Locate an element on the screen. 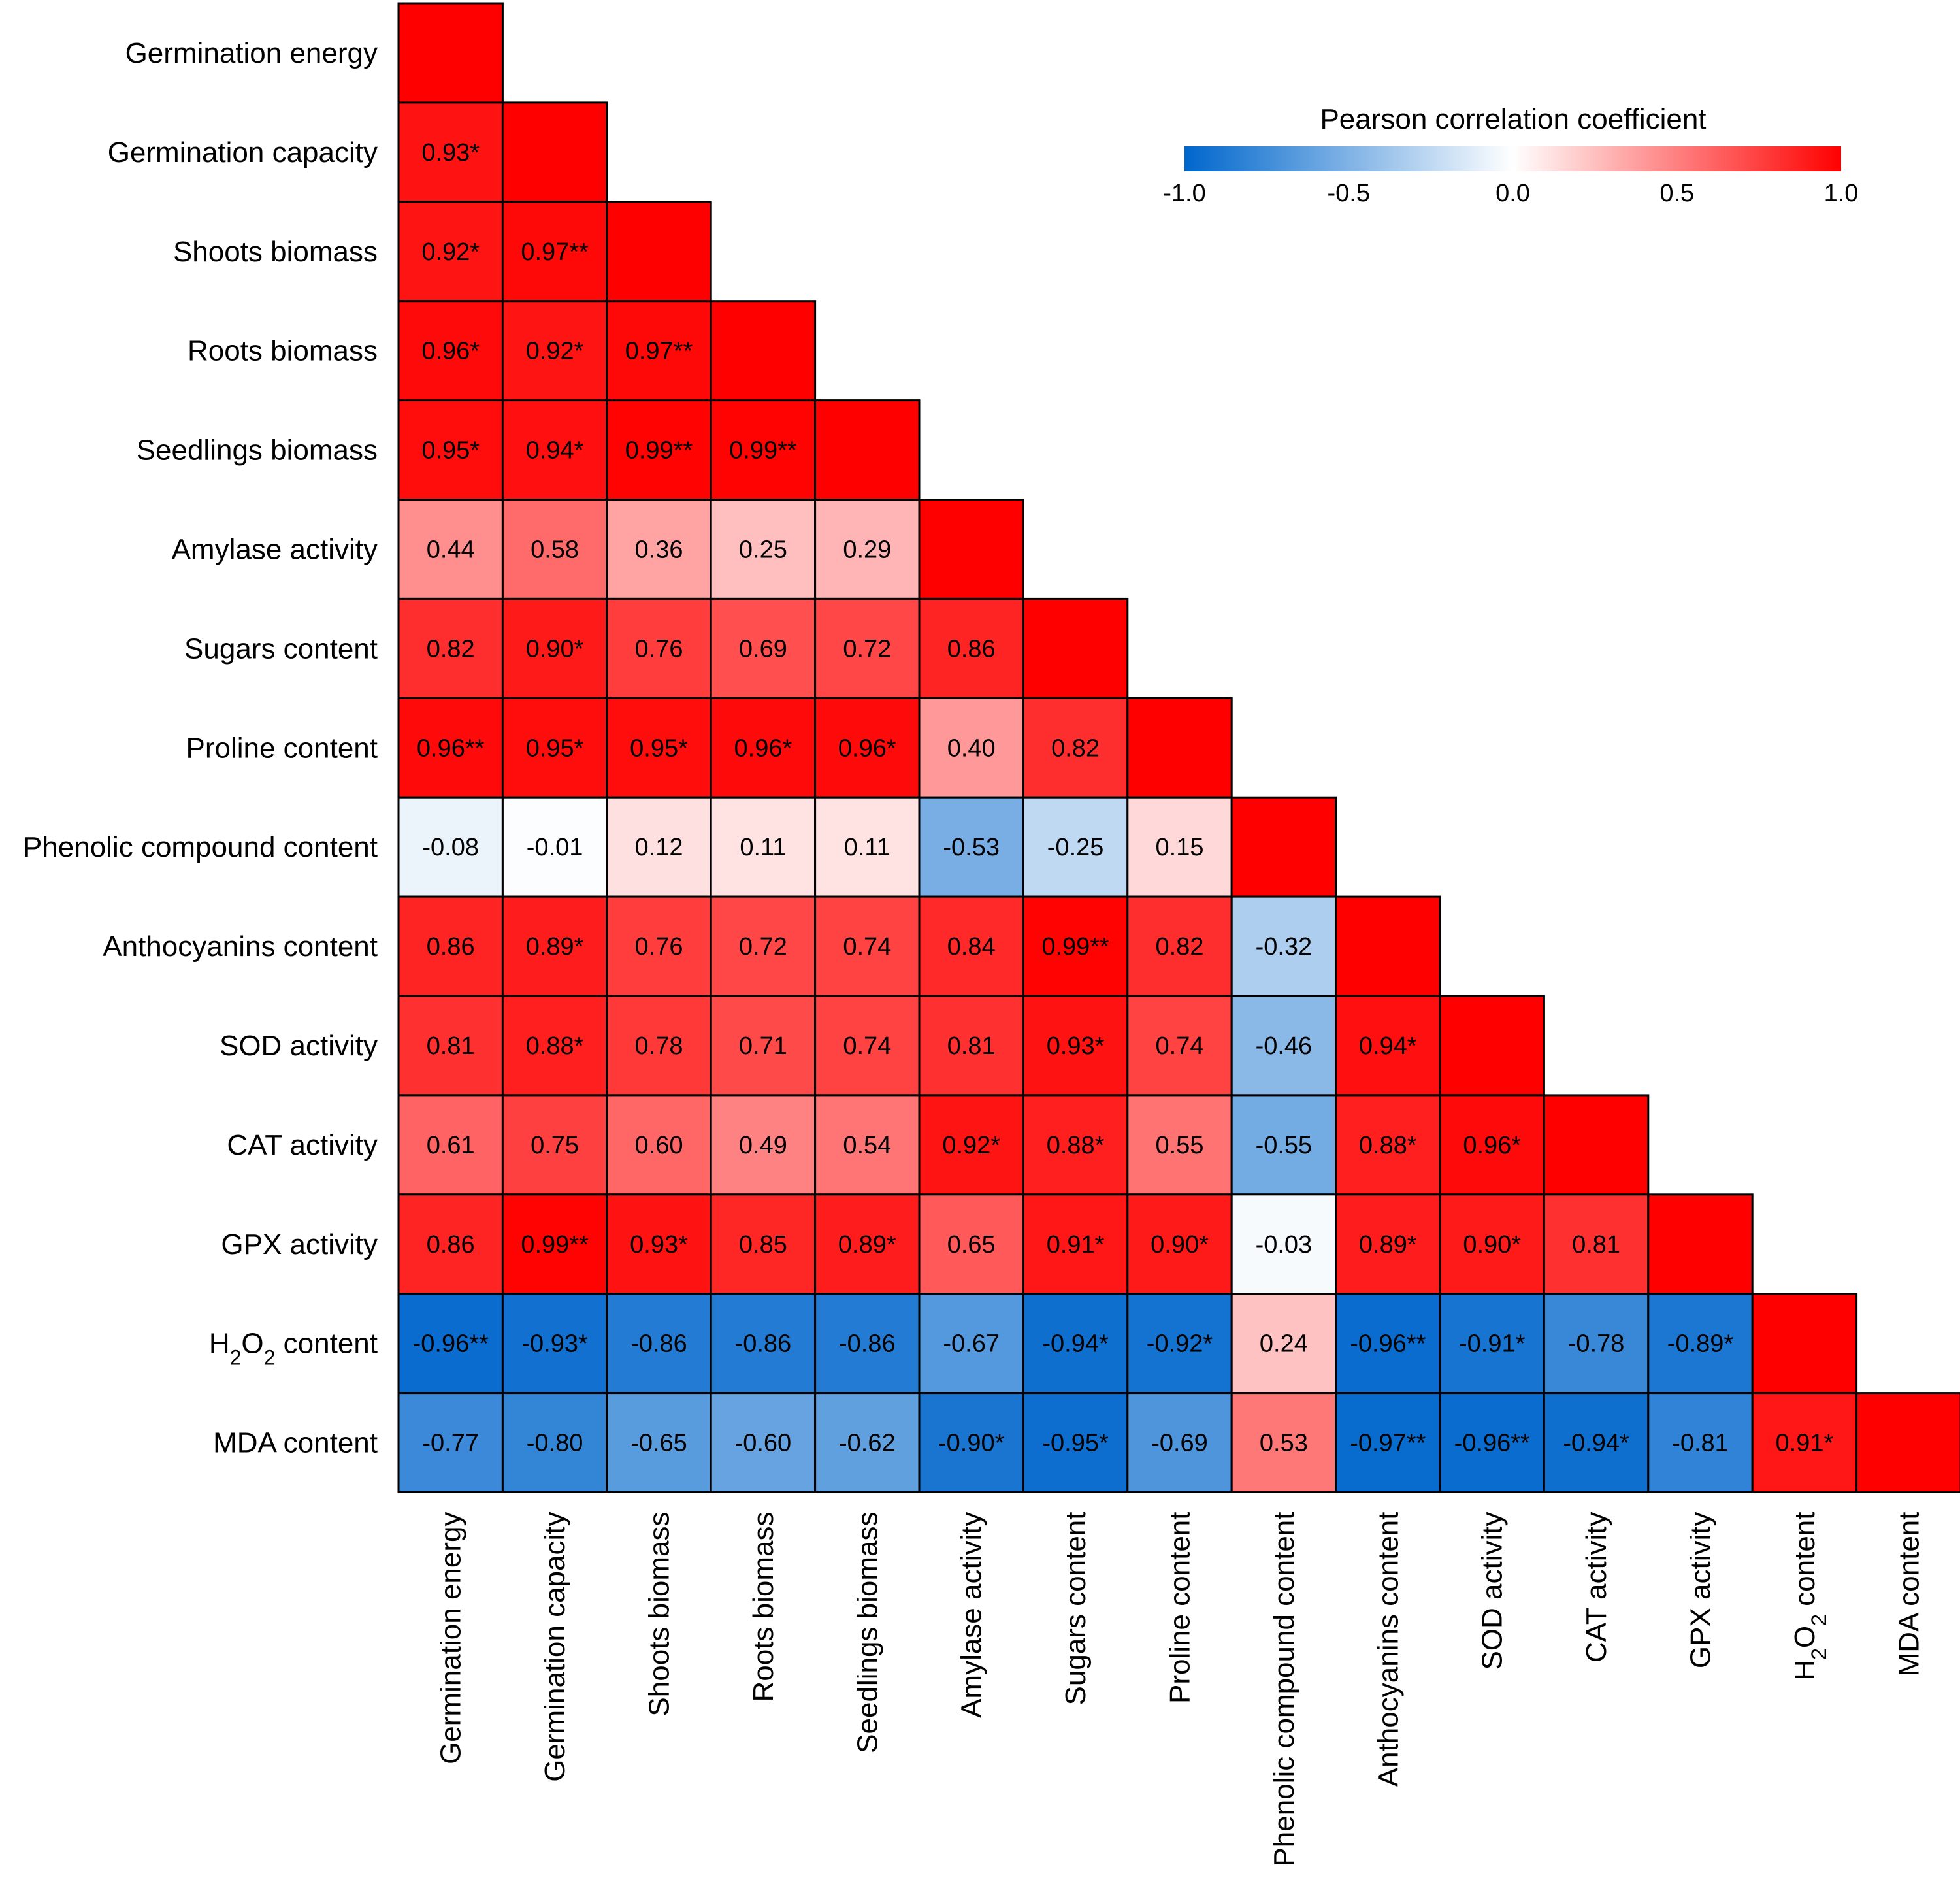 The image size is (1960, 1884). cell-value-label: 0.65 is located at coordinates (971, 1245).